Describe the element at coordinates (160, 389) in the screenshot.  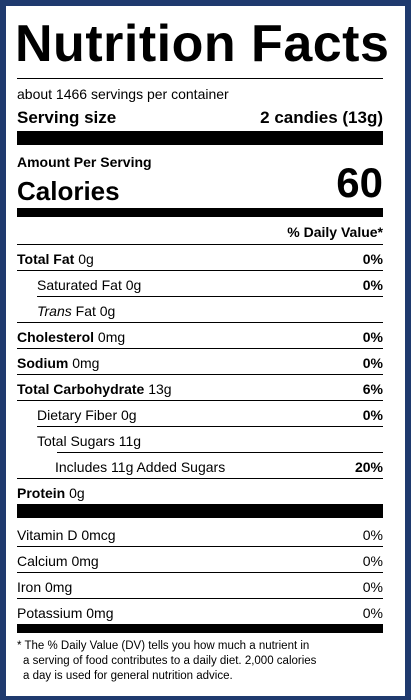
I see `total-carbohydrate-amount: 13g` at that location.